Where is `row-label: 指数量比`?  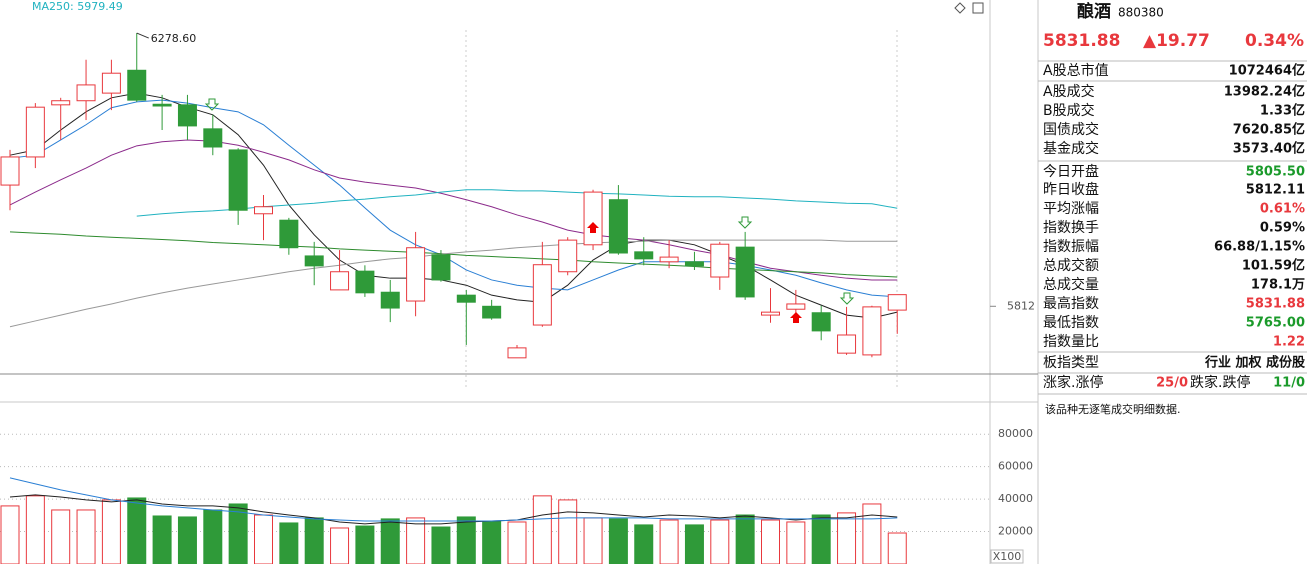
row-label: 指数量比 is located at coordinates (1071, 342).